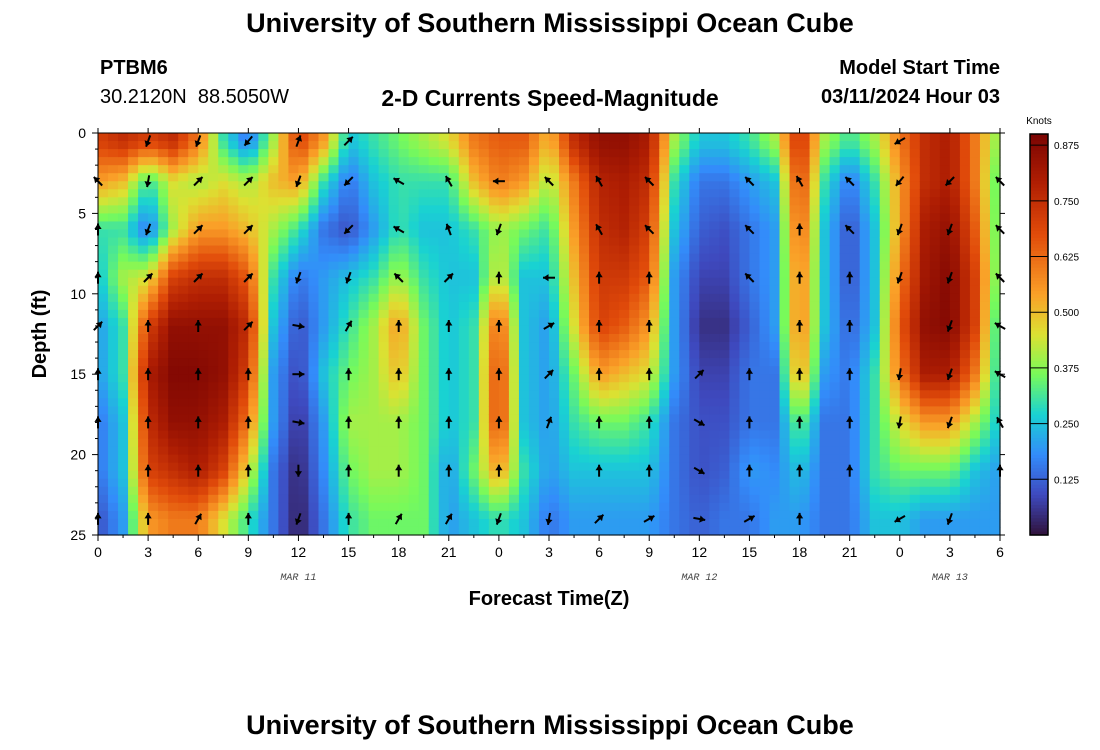 The height and width of the screenshot is (750, 1100). Describe the element at coordinates (349, 374) in the screenshot. I see `current-arrow` at that location.